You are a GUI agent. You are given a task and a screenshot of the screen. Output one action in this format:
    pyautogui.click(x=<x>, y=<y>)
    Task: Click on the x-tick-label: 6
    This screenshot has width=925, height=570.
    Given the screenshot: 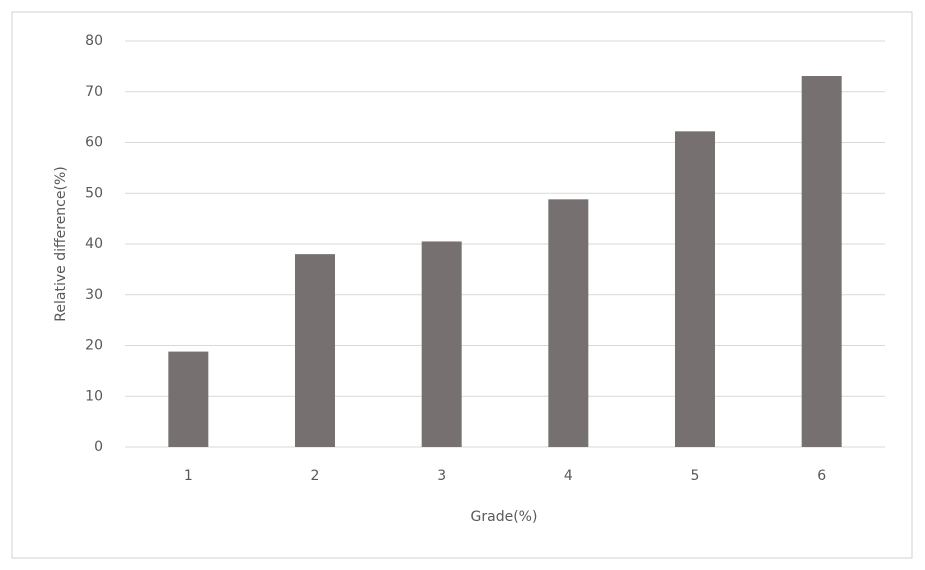 What is the action you would take?
    pyautogui.click(x=821, y=476)
    